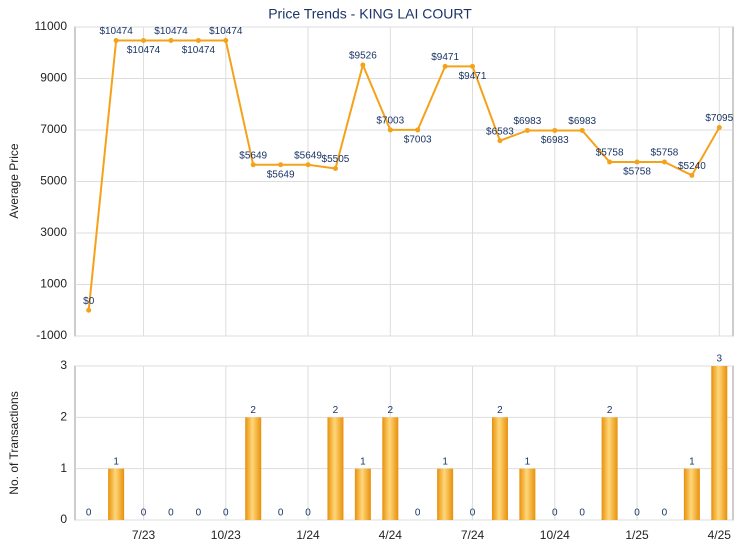 The width and height of the screenshot is (740, 550). Describe the element at coordinates (51, 335) in the screenshot. I see `y-tick-label: -1000` at that location.